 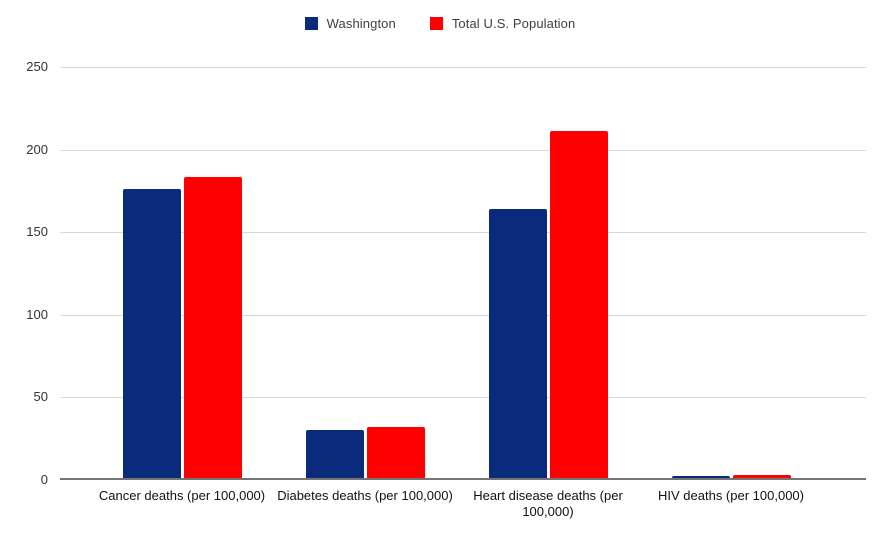 I want to click on y-tick-label: 100, so click(x=37, y=314).